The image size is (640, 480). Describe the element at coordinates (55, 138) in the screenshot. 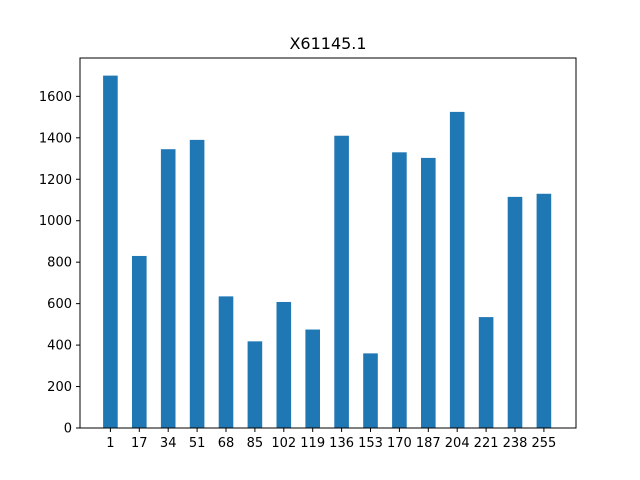

I see `y-tick-label: 1400` at that location.